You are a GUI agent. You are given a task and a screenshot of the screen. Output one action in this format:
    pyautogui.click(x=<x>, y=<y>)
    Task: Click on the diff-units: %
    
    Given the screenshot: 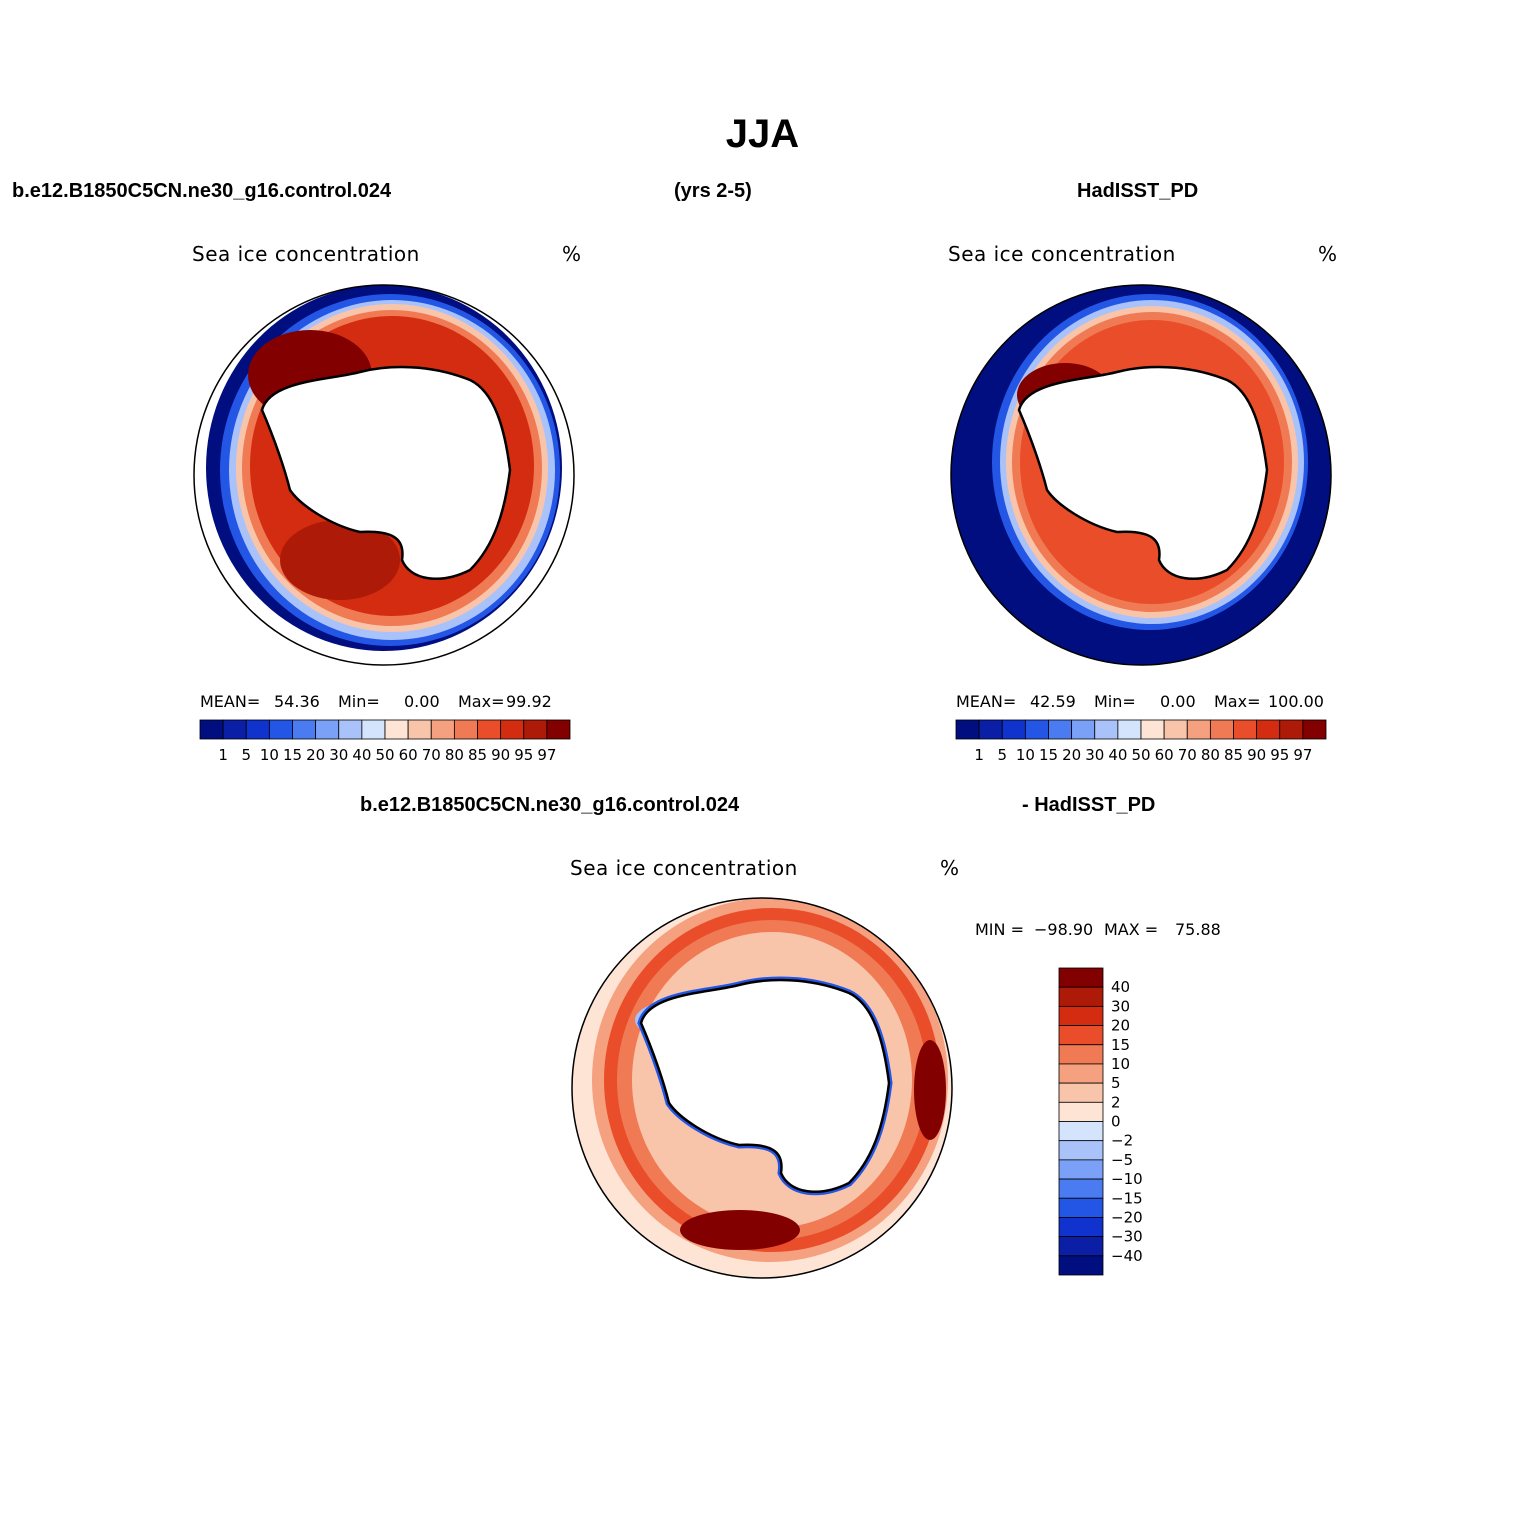 What is the action you would take?
    pyautogui.click(x=950, y=868)
    